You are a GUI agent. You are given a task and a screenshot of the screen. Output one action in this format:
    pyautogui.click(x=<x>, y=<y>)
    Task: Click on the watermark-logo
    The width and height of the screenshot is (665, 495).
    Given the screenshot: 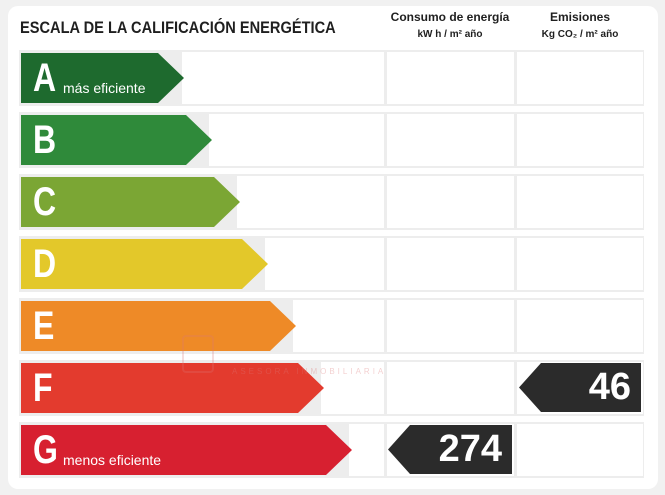 What is the action you would take?
    pyautogui.click(x=198, y=354)
    